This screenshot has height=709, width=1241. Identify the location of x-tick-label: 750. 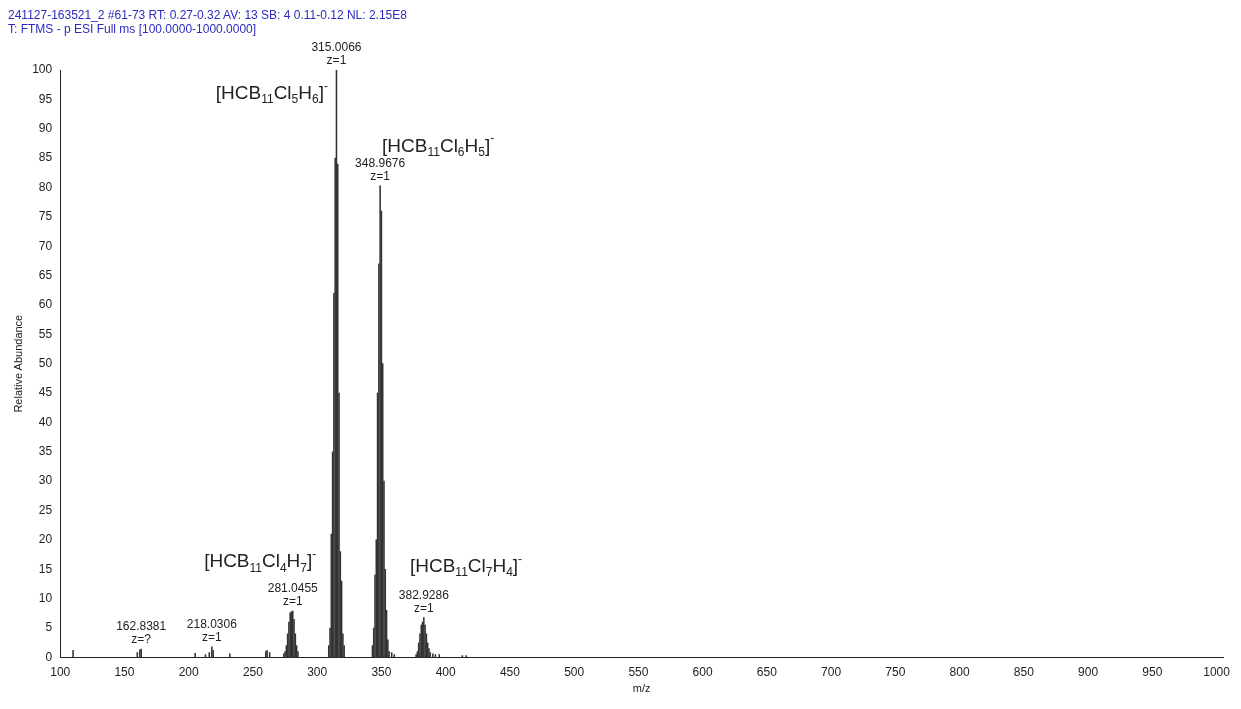
(895, 671).